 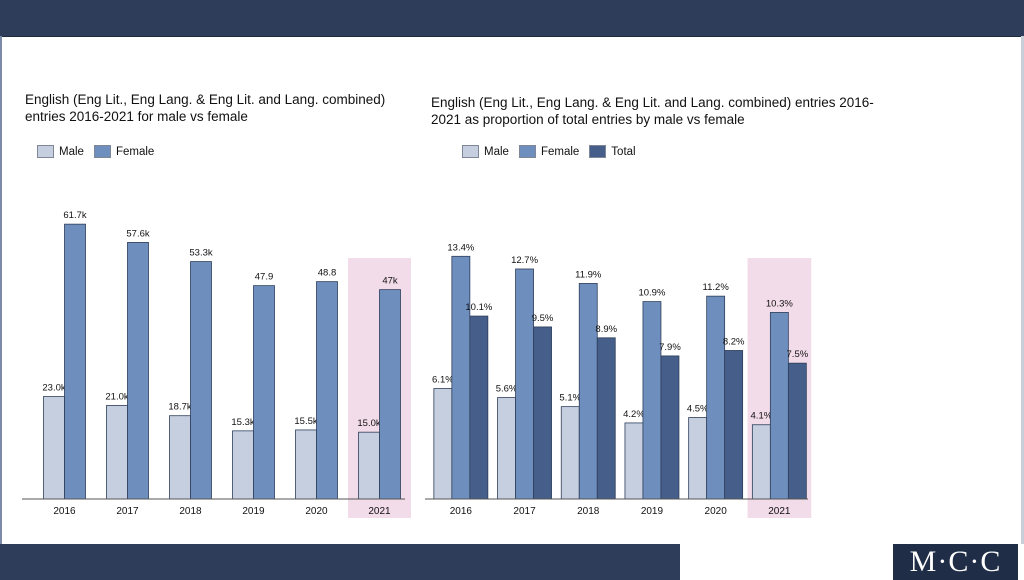 What do you see at coordinates (512, 18) in the screenshot?
I see `header-bar` at bounding box center [512, 18].